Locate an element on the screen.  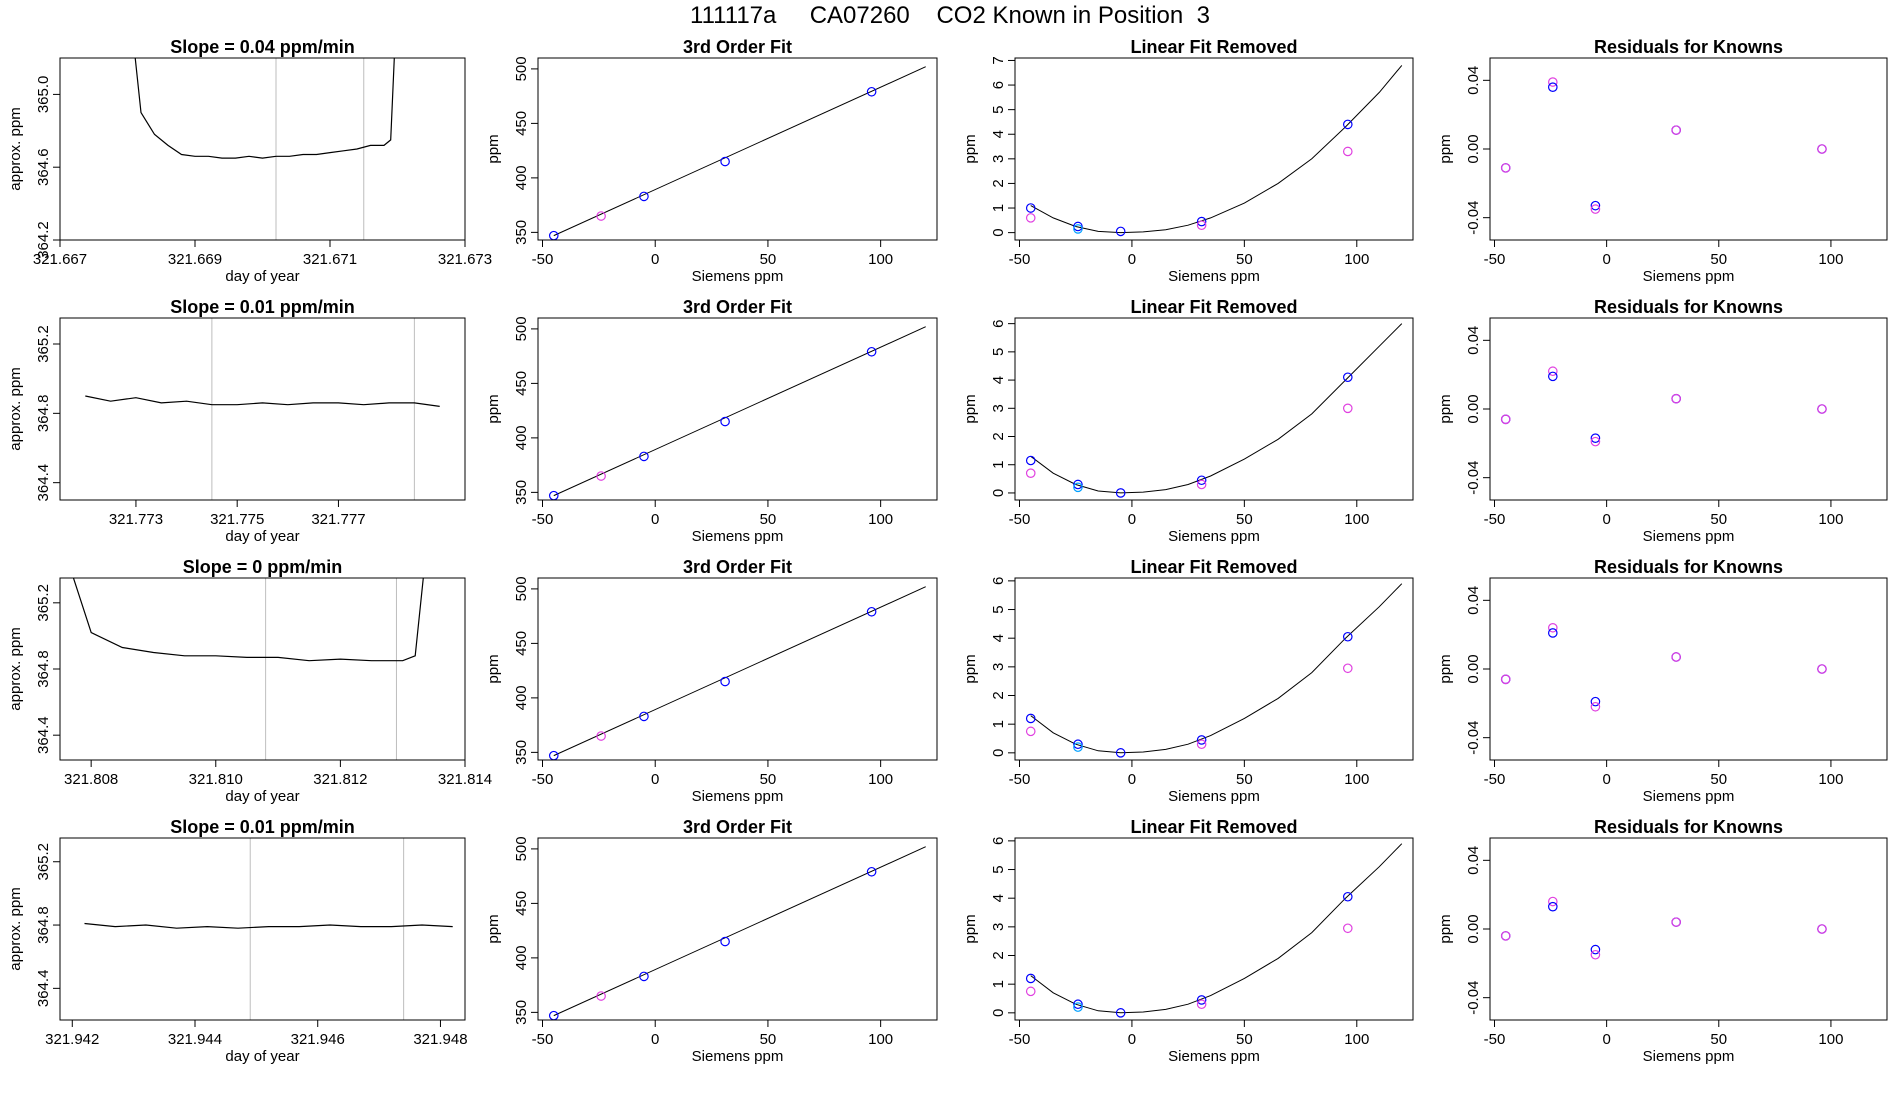
y-tick-label: 364.4 is located at coordinates (43, 483).